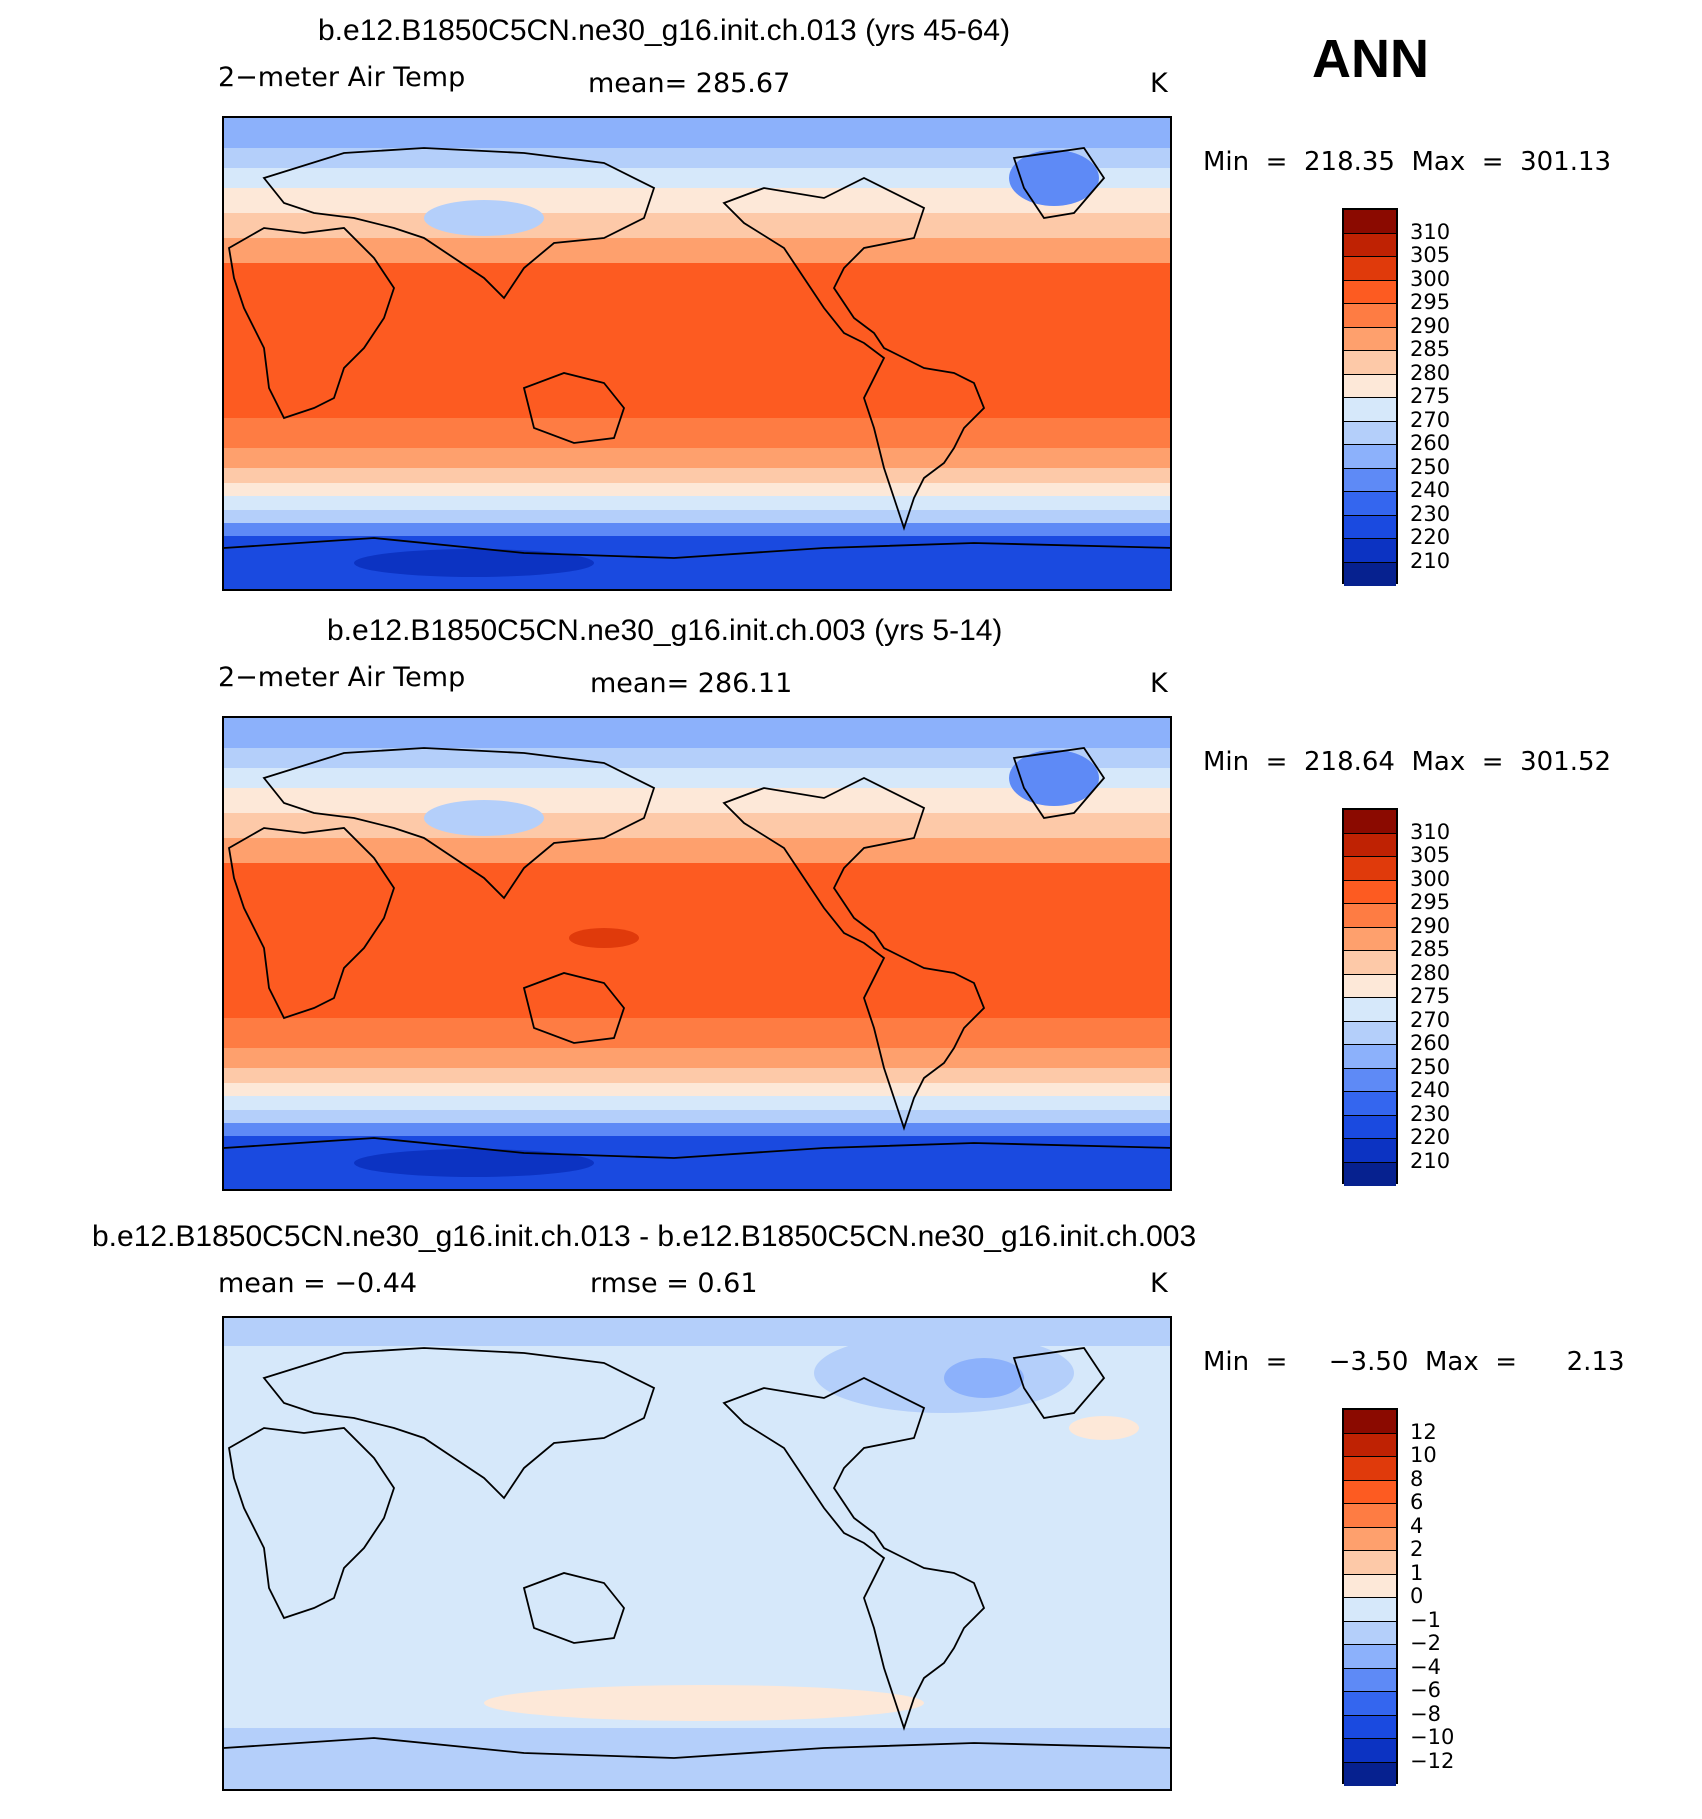 The image size is (1702, 1819). Describe the element at coordinates (1430, 560) in the screenshot. I see `colorbar-tick-label: 210` at that location.